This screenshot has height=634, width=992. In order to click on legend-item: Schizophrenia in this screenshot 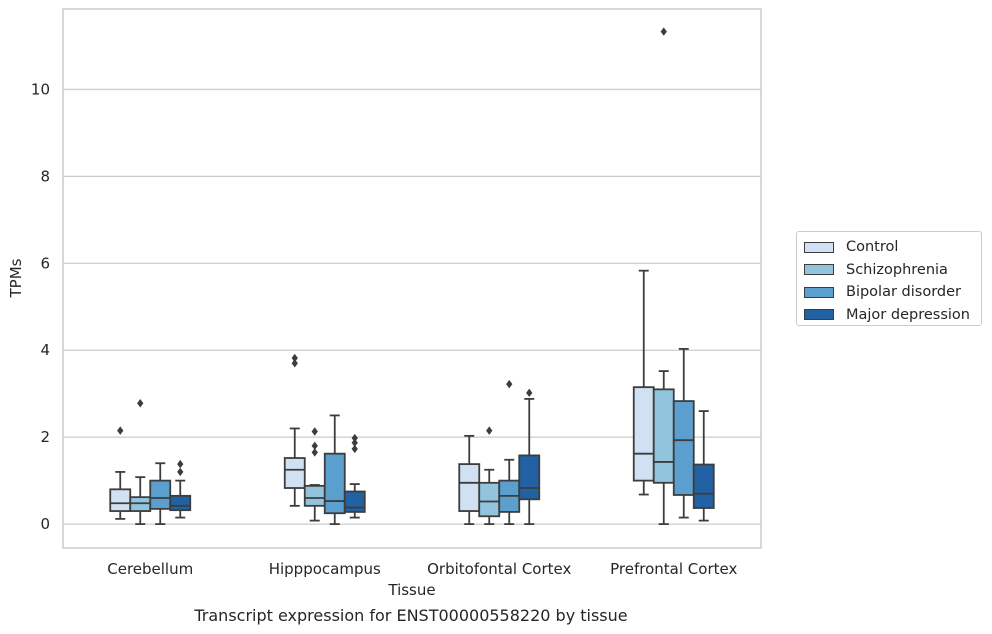, I will do `click(889, 270)`.